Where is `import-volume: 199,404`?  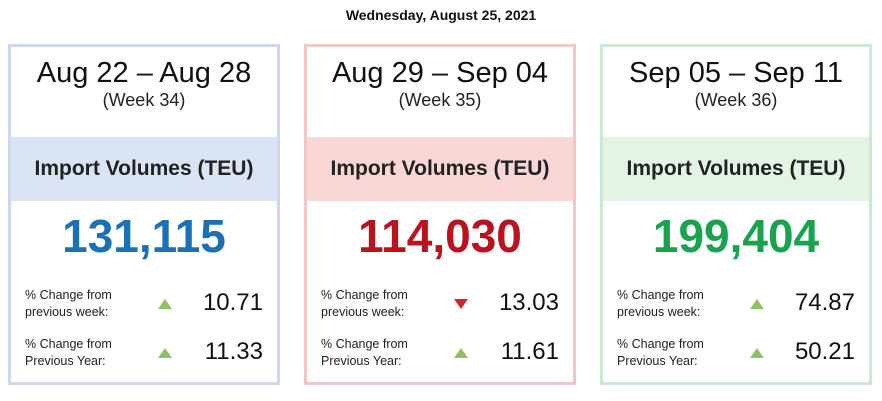
import-volume: 199,404 is located at coordinates (736, 236).